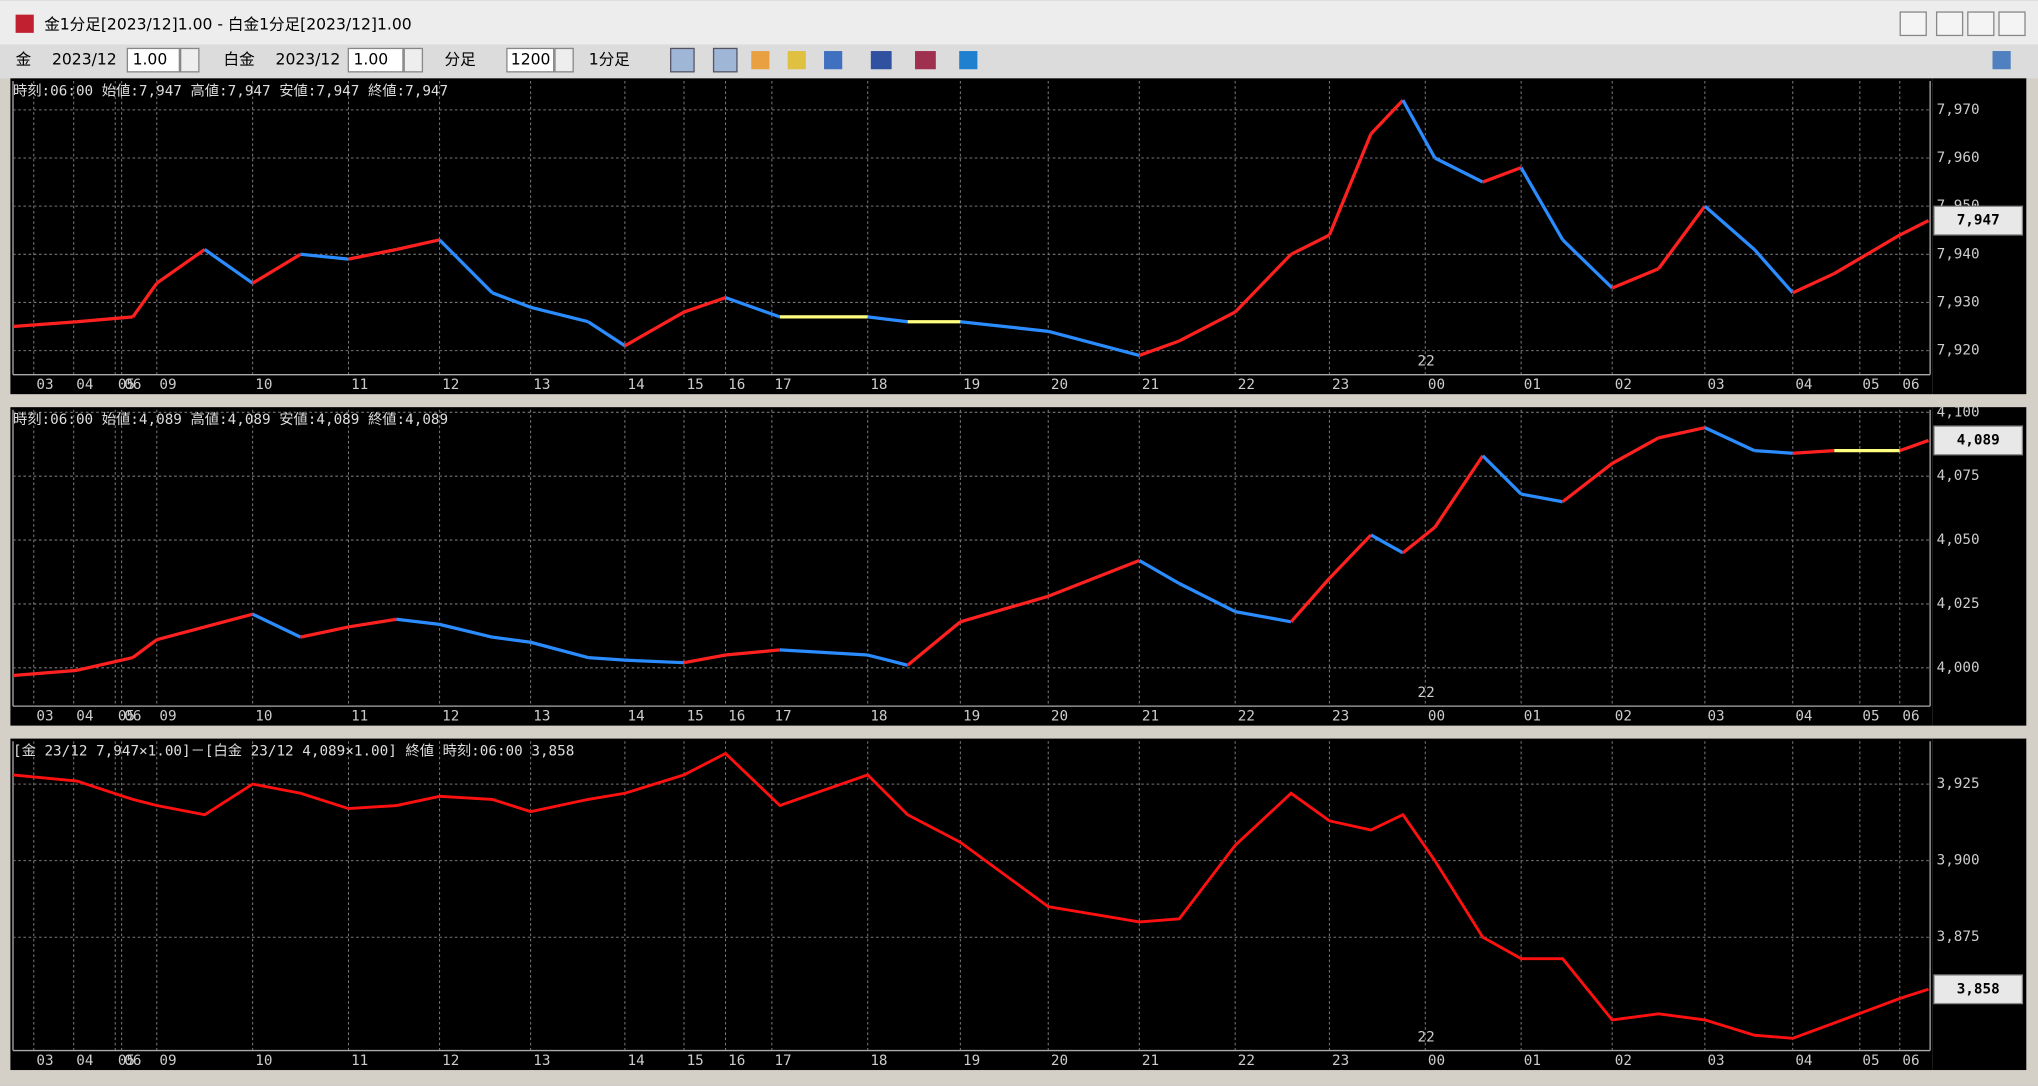 The image size is (2038, 1086). What do you see at coordinates (1425, 1038) in the screenshot?
I see `date-marker: 22` at bounding box center [1425, 1038].